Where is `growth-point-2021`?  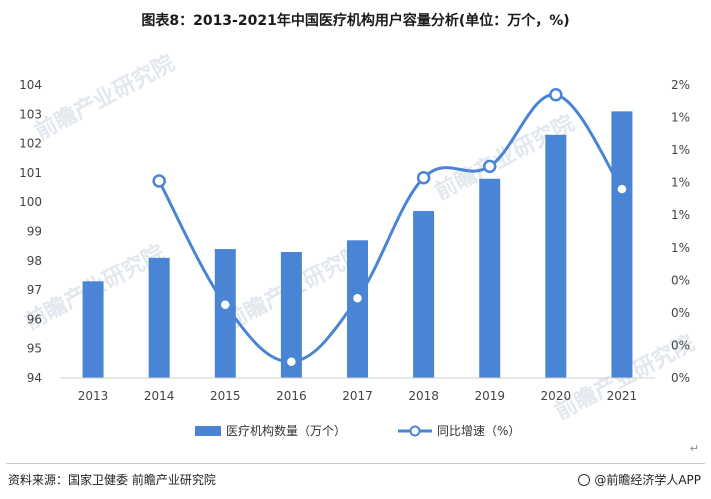 growth-point-2021 is located at coordinates (622, 189).